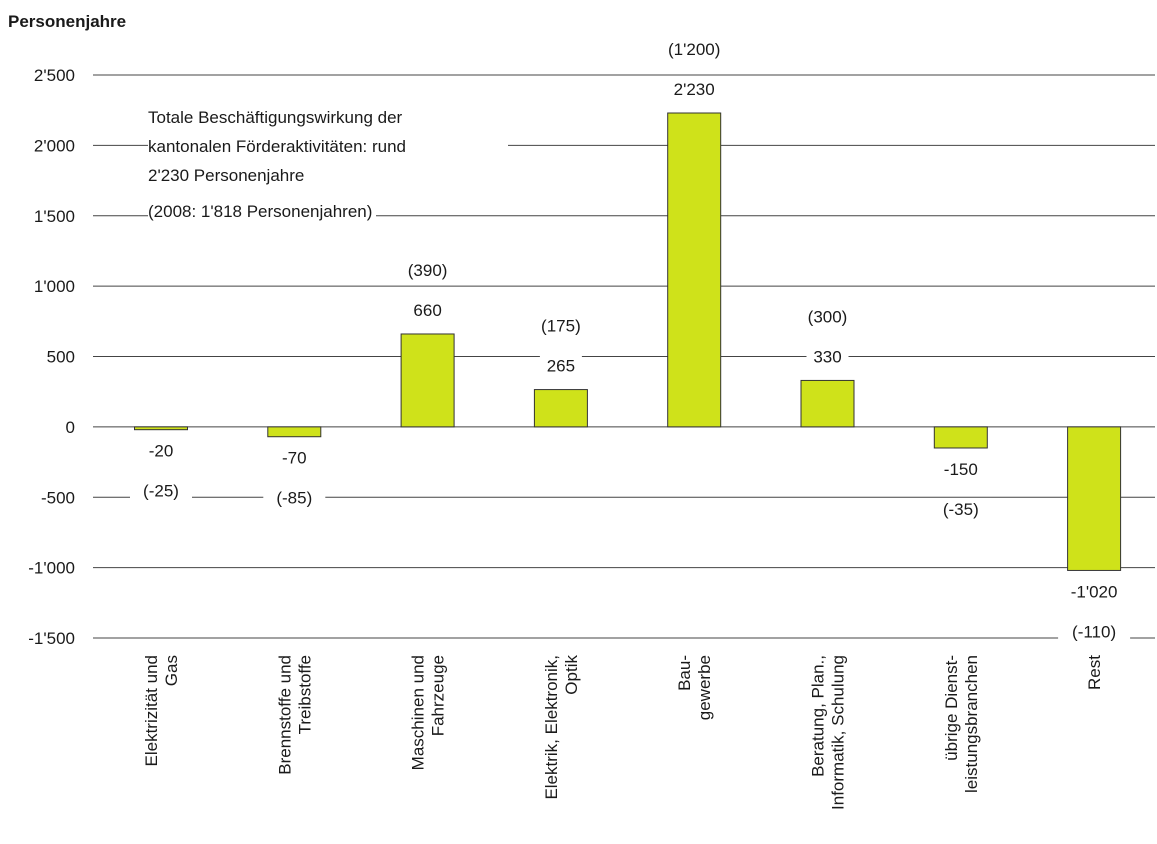  Describe the element at coordinates (51, 568) in the screenshot. I see `y-tick-label: -1'000` at that location.